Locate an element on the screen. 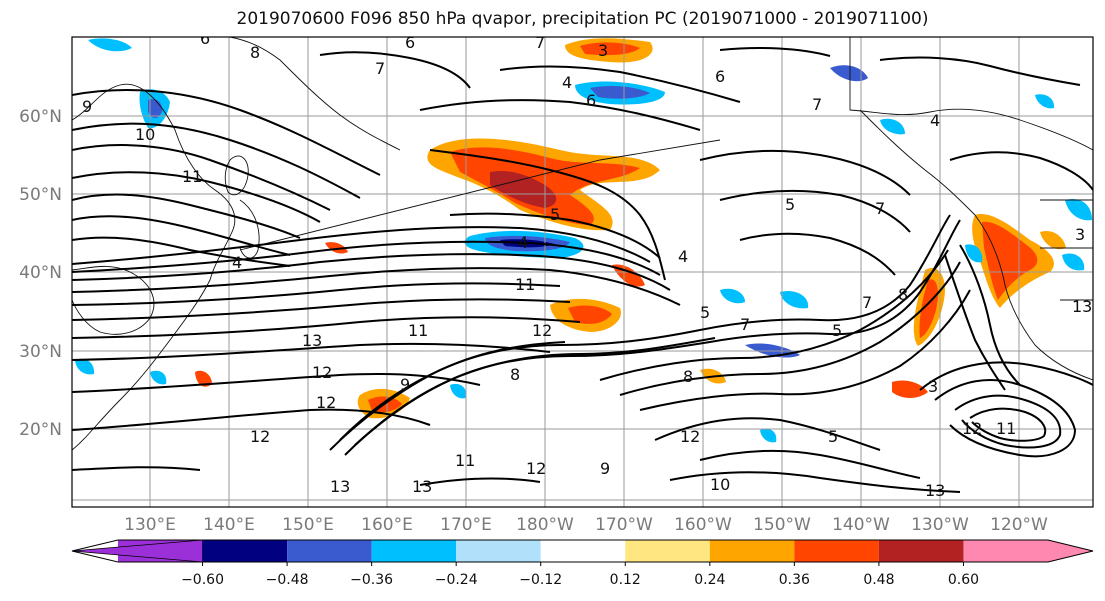  lon-label: 140°E is located at coordinates (229, 525).